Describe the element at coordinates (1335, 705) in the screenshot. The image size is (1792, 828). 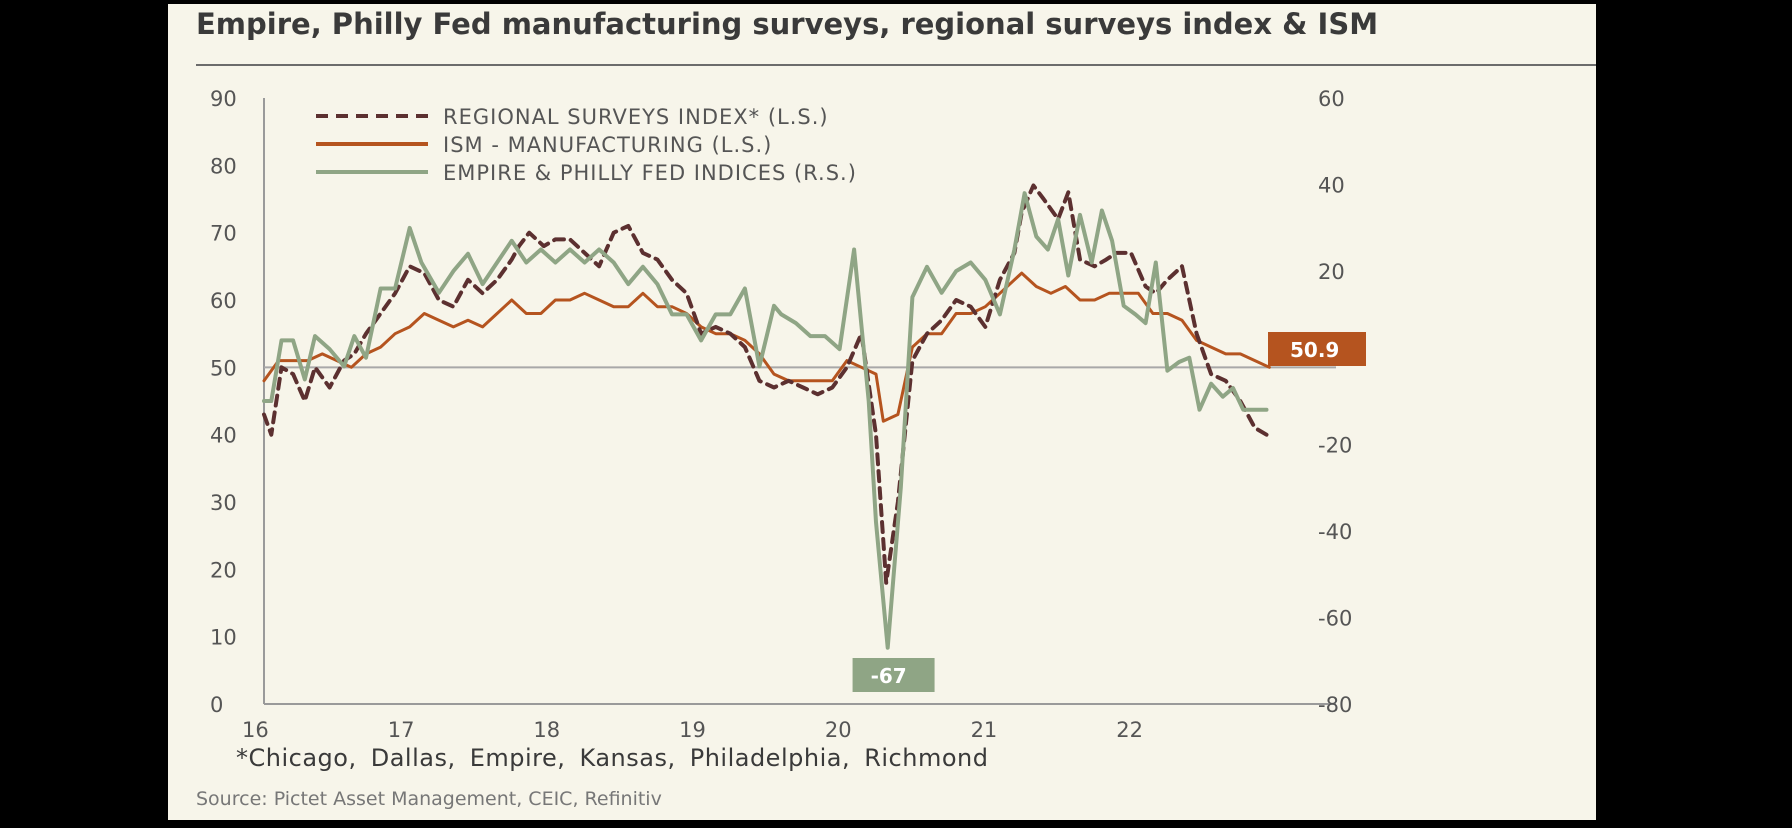
I see `y-right-tick-label: -80` at that location.